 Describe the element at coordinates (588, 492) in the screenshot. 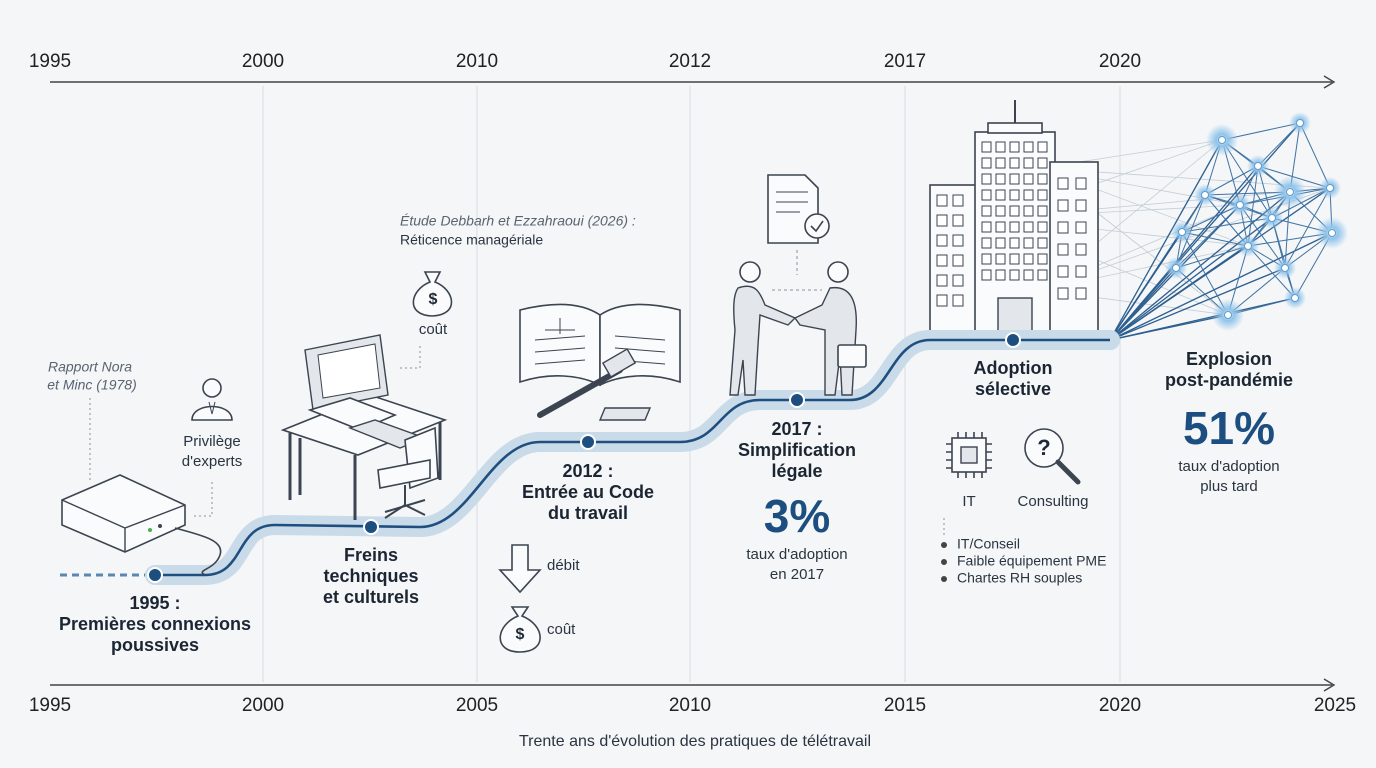

I see `stage-title: Entrée au Code` at that location.